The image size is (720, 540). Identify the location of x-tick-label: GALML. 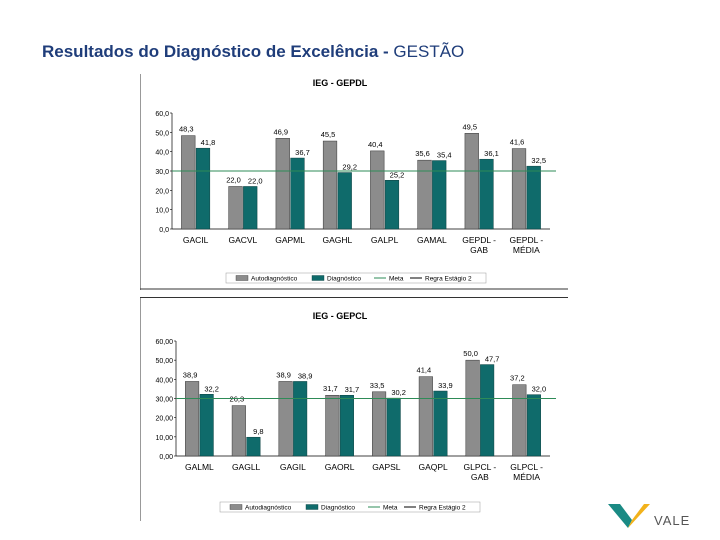
(199, 467).